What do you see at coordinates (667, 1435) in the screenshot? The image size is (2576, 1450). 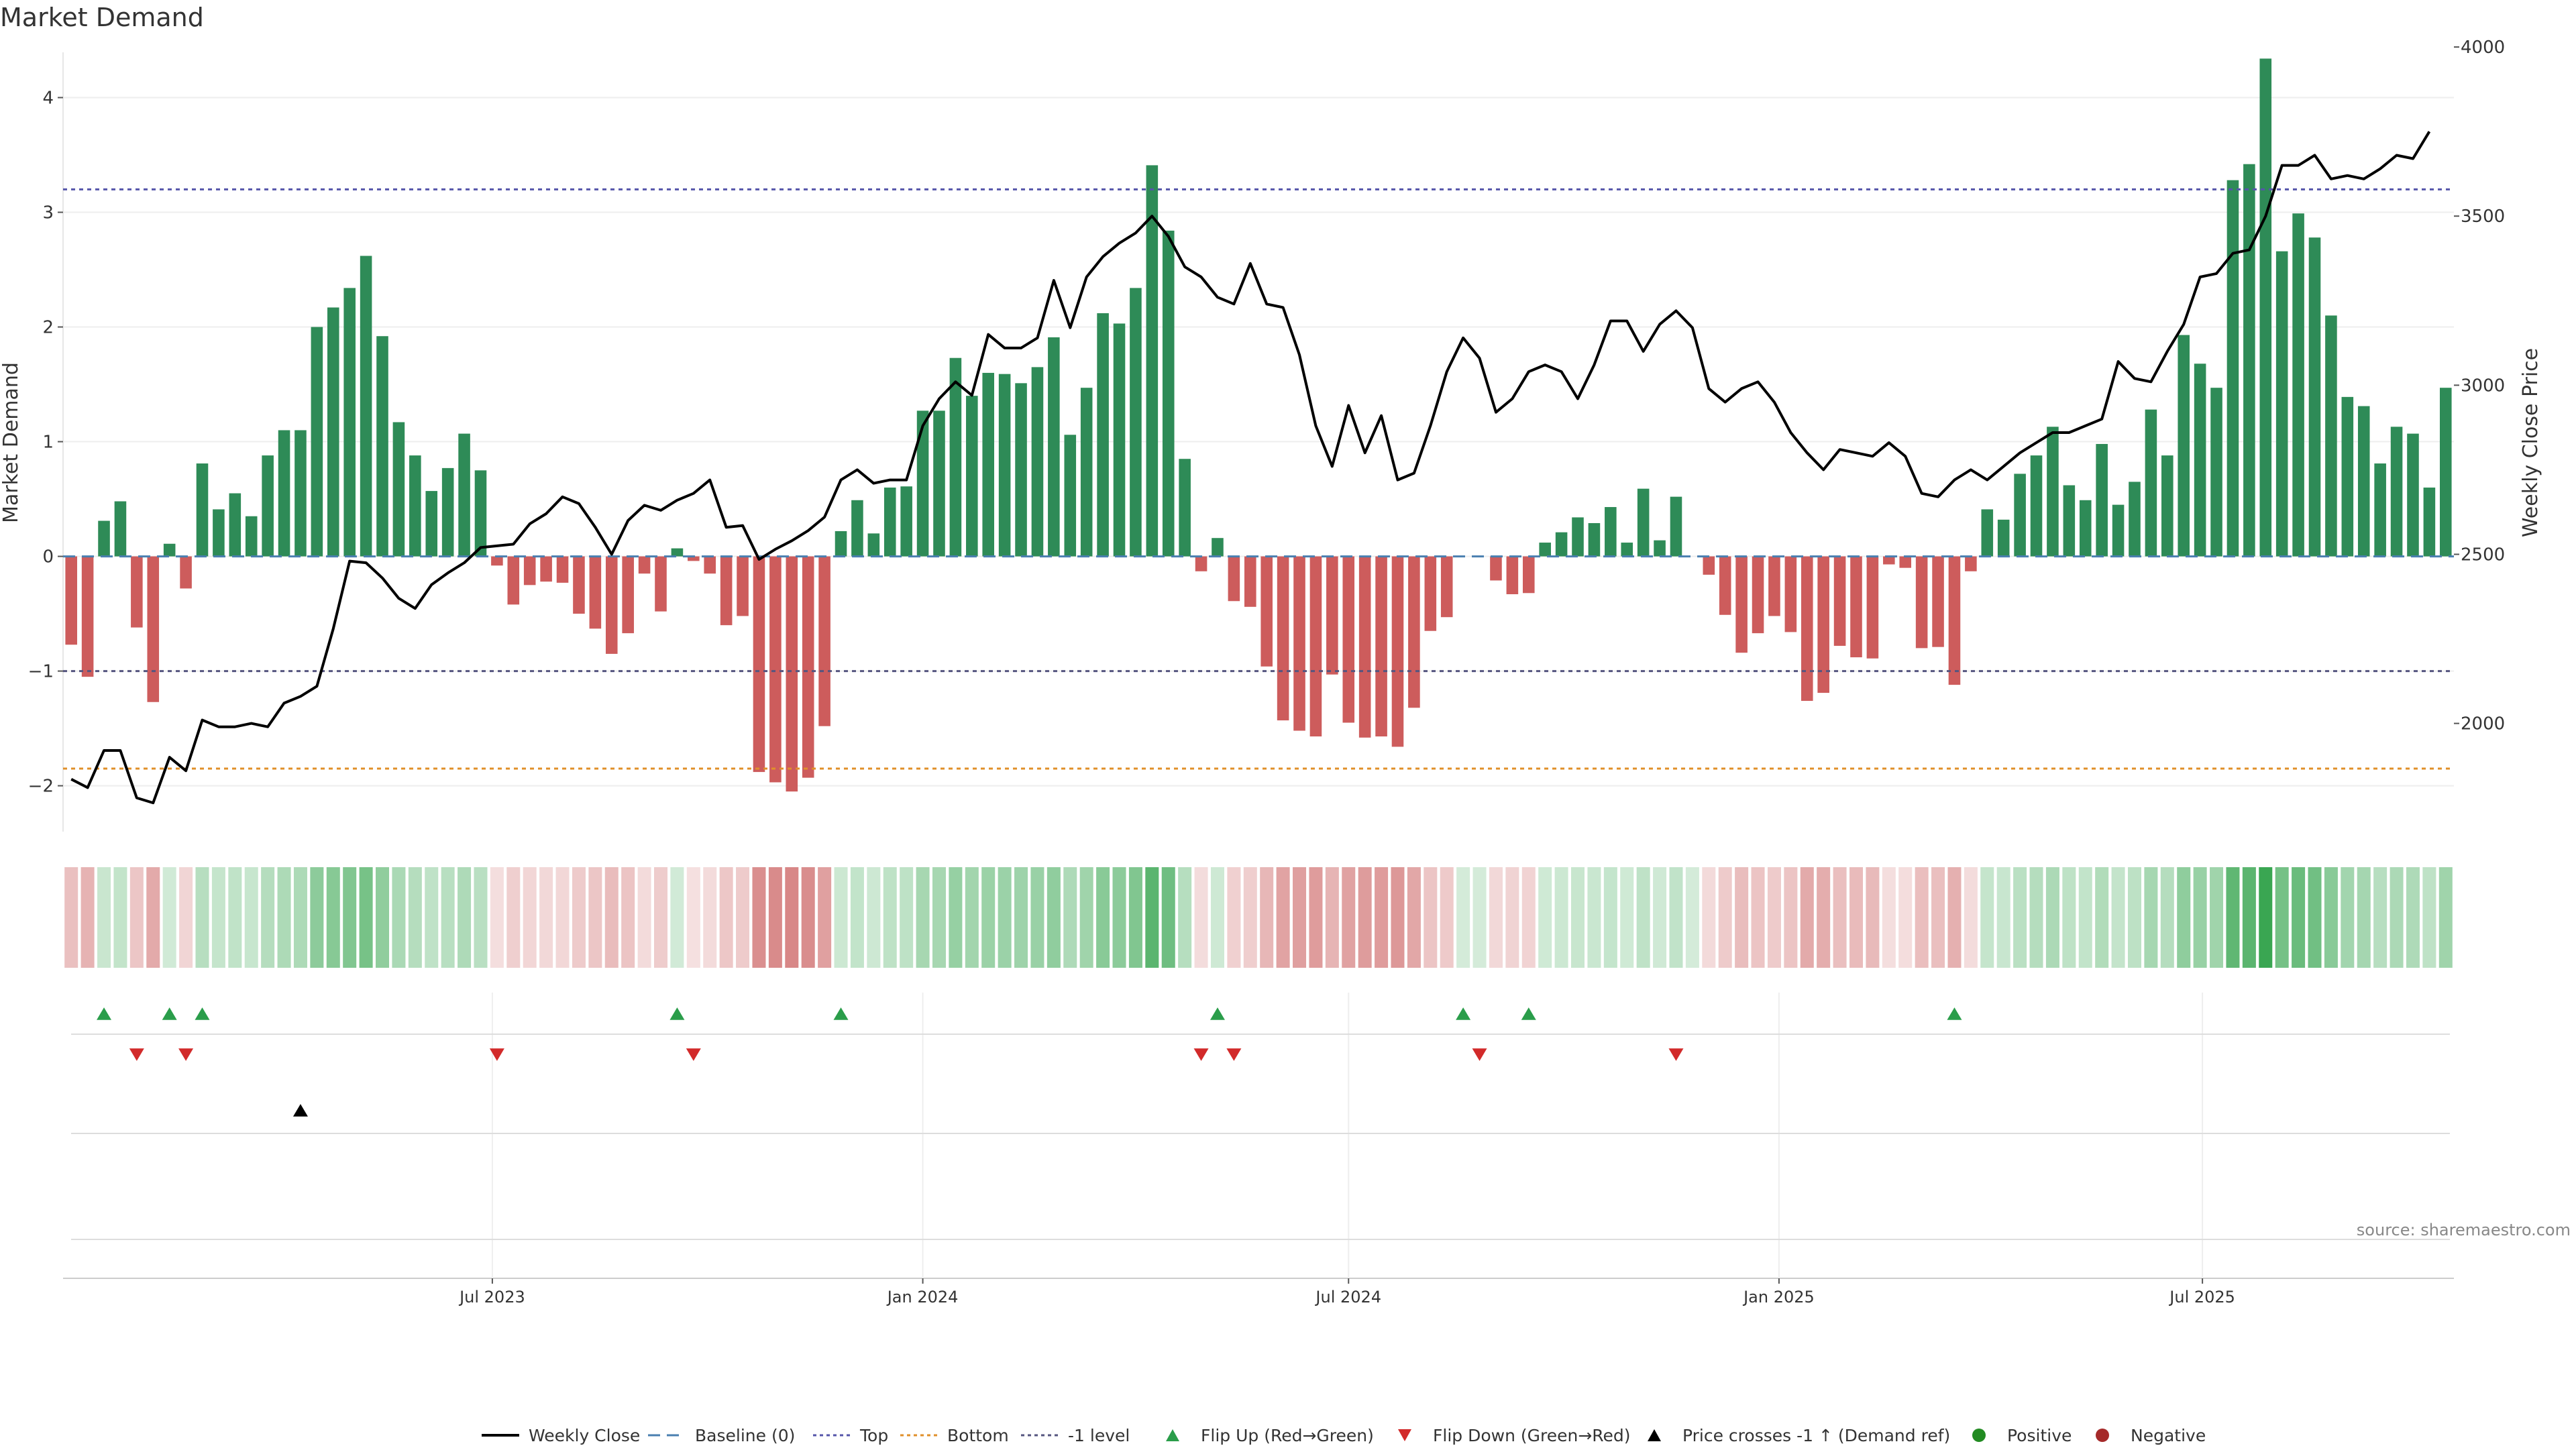 I see `line-dashed-icon` at bounding box center [667, 1435].